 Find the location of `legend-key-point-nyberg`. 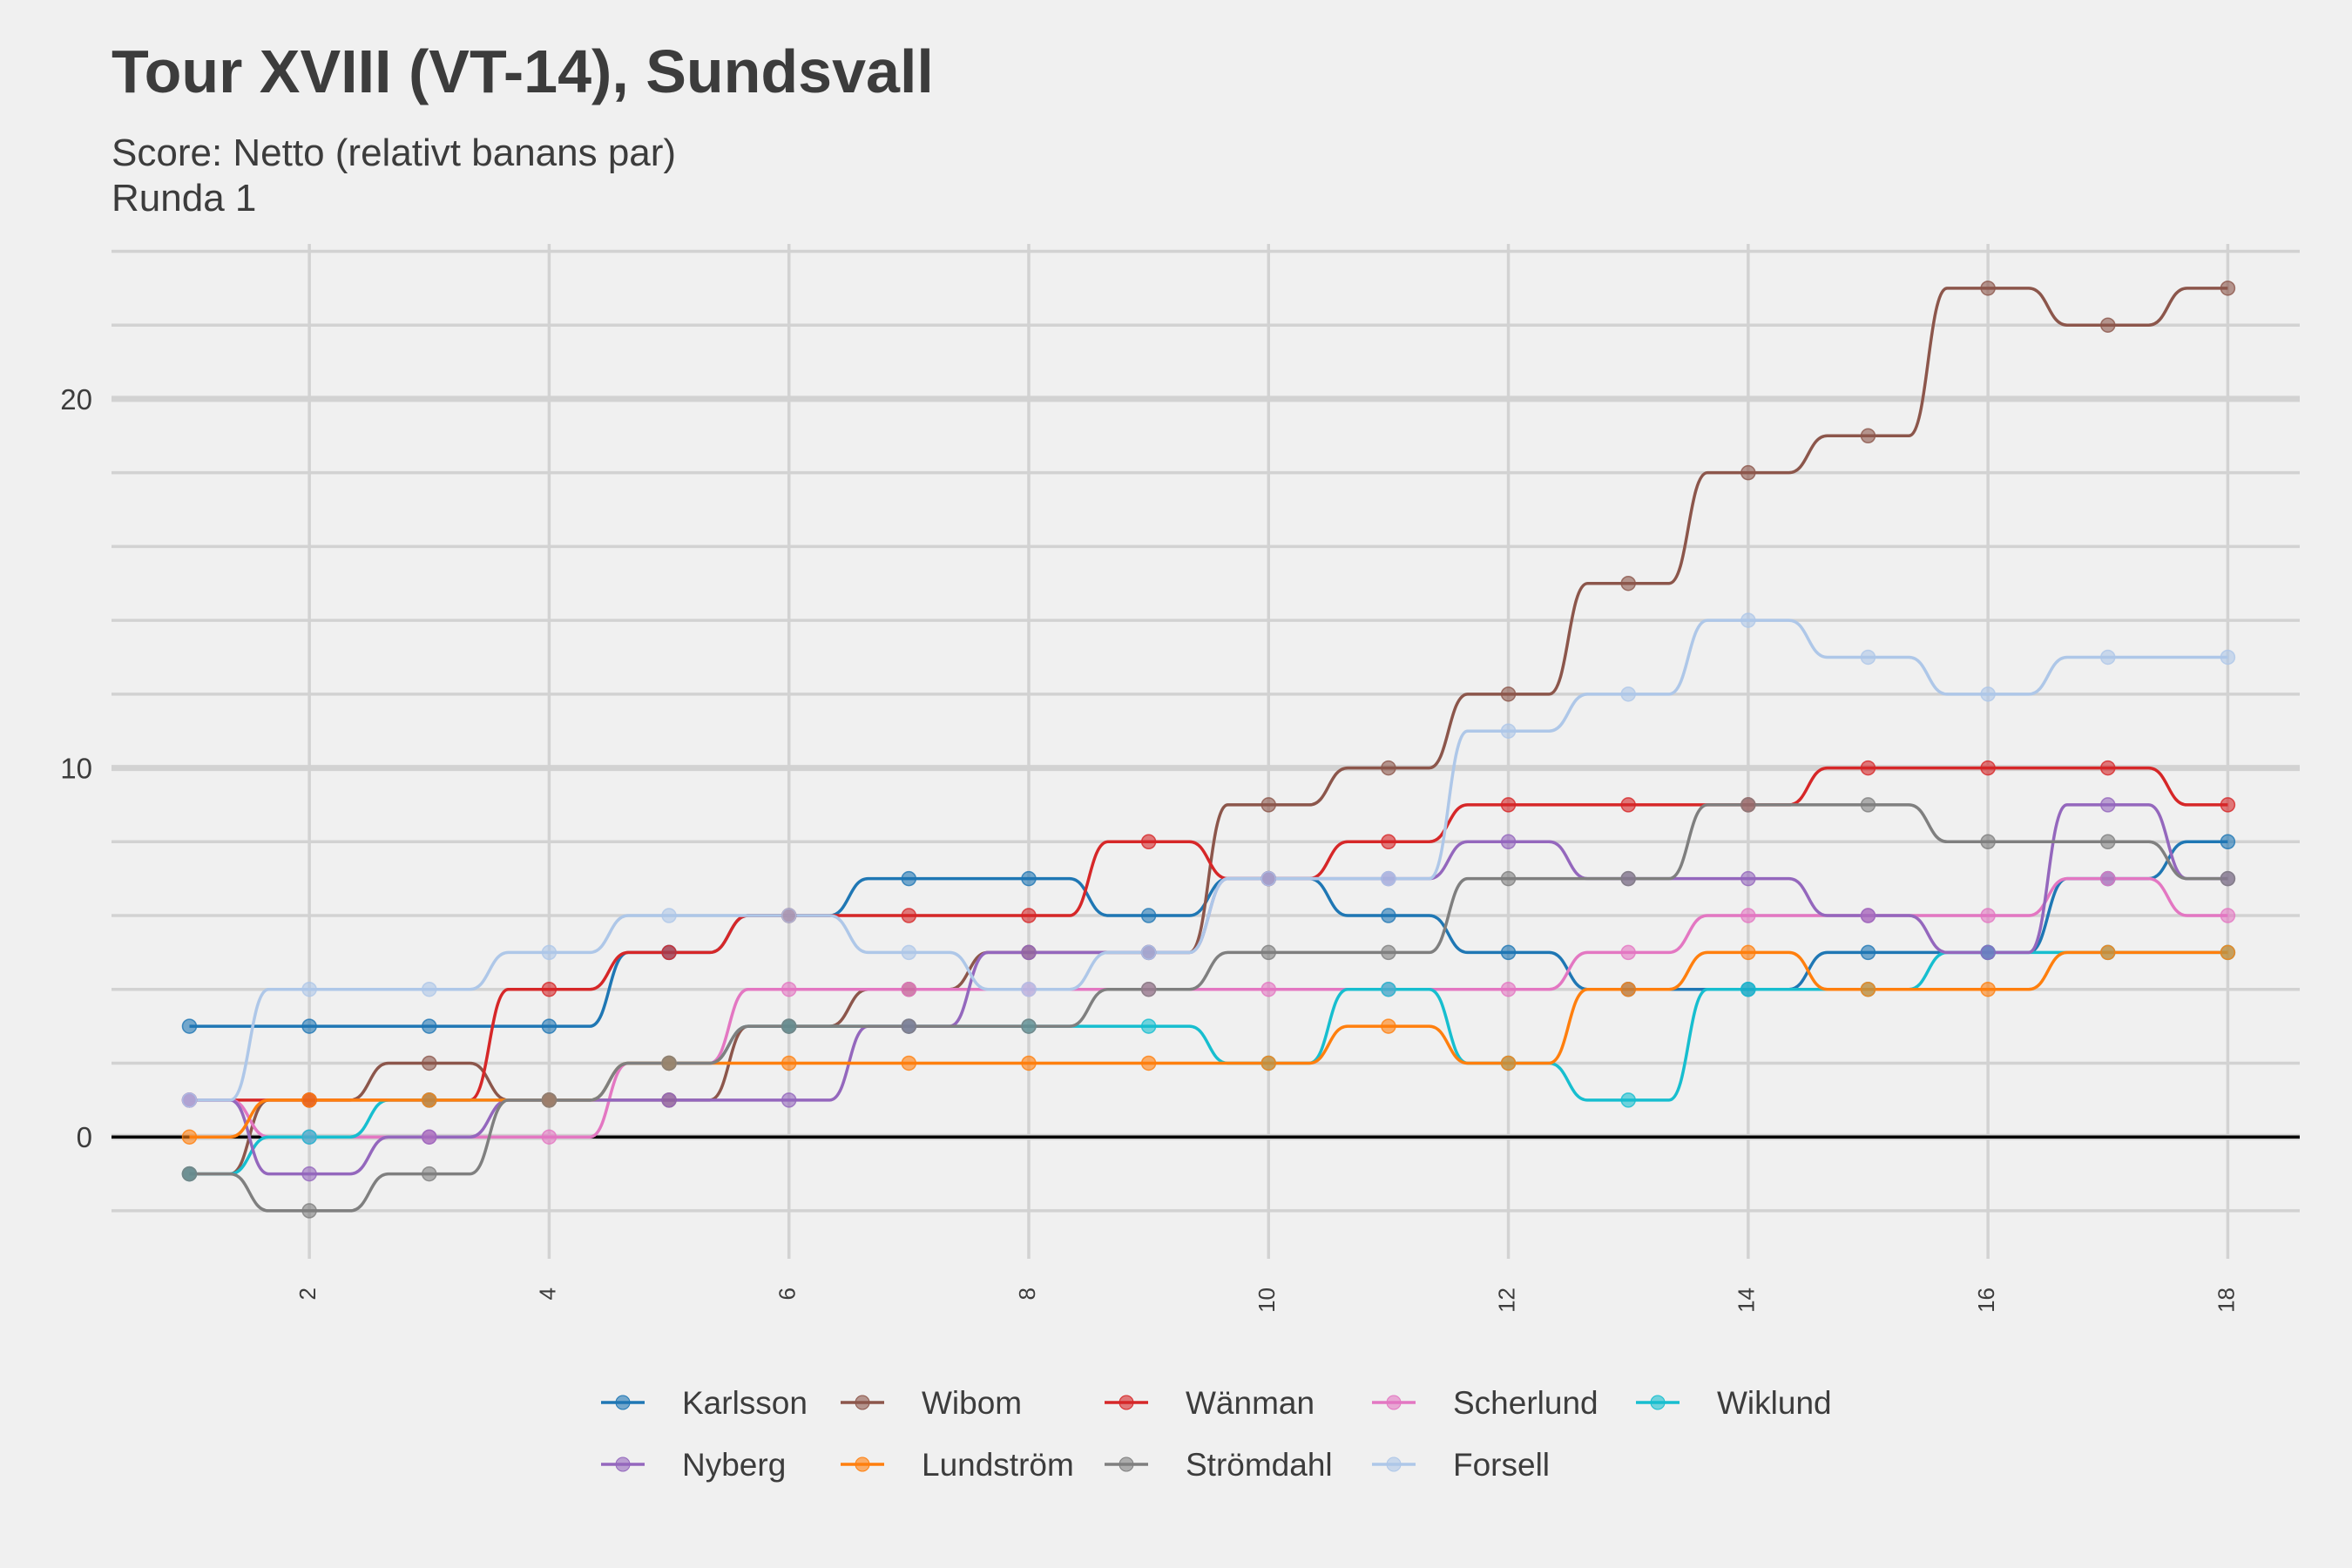

legend-key-point-nyberg is located at coordinates (623, 1464).